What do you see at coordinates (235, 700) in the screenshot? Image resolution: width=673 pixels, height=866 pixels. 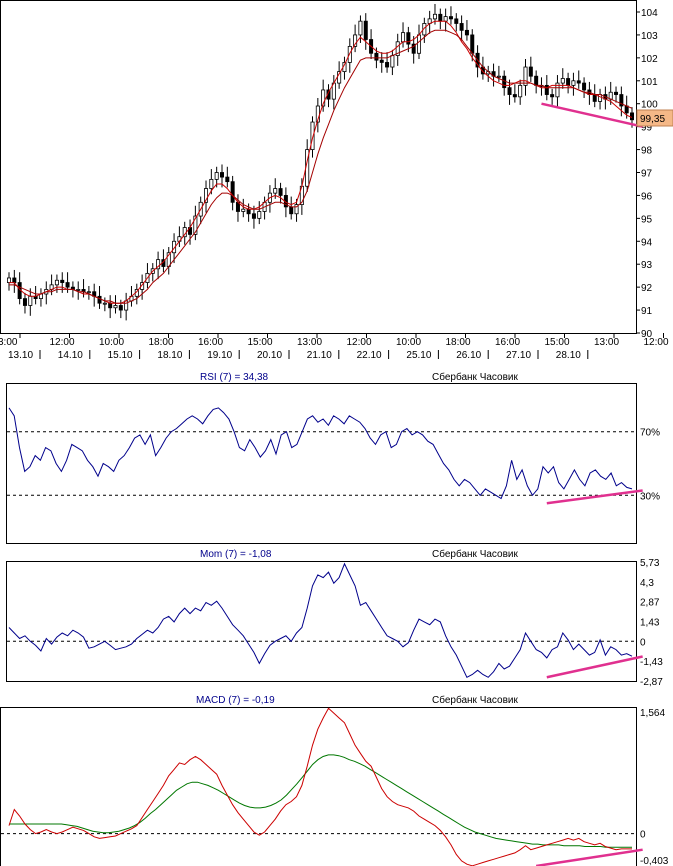 I see `macd-title: MACD (7) = -0,19` at bounding box center [235, 700].